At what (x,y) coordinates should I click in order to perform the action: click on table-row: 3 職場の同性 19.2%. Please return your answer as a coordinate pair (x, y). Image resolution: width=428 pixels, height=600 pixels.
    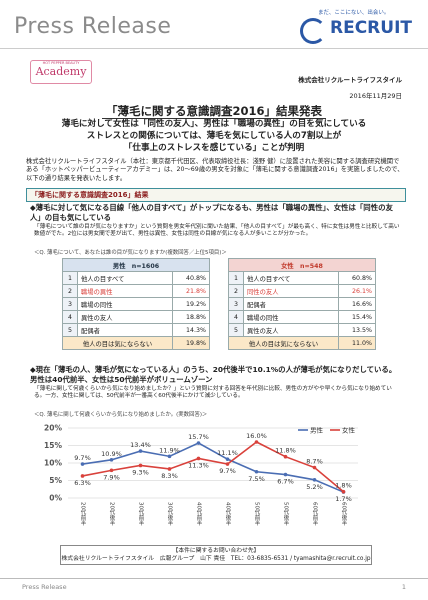
    Looking at the image, I should click on (136, 304).